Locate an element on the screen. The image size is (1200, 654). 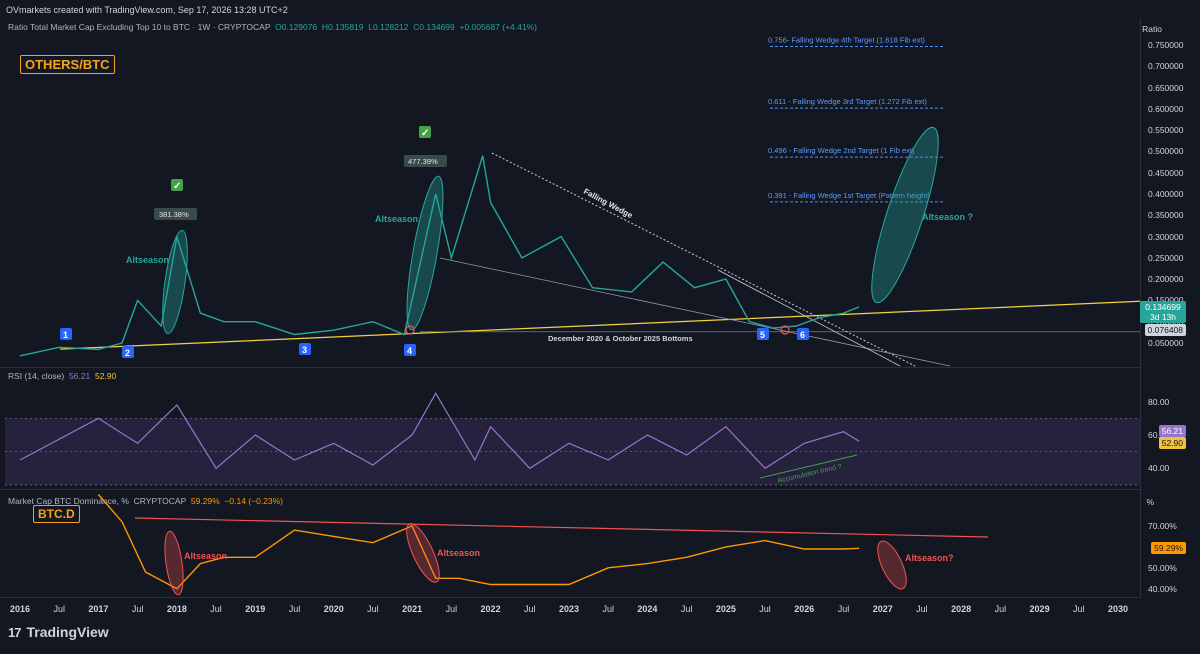
open-value: O0.129076 is located at coordinates (296, 27).